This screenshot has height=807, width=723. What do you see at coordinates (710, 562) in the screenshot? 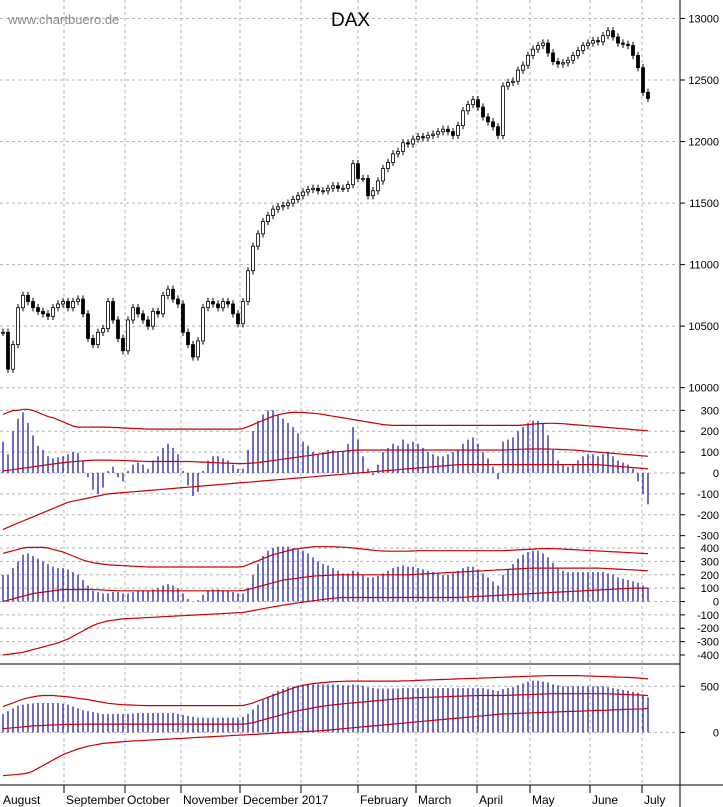
I see `y-tick-label: 300` at bounding box center [710, 562].